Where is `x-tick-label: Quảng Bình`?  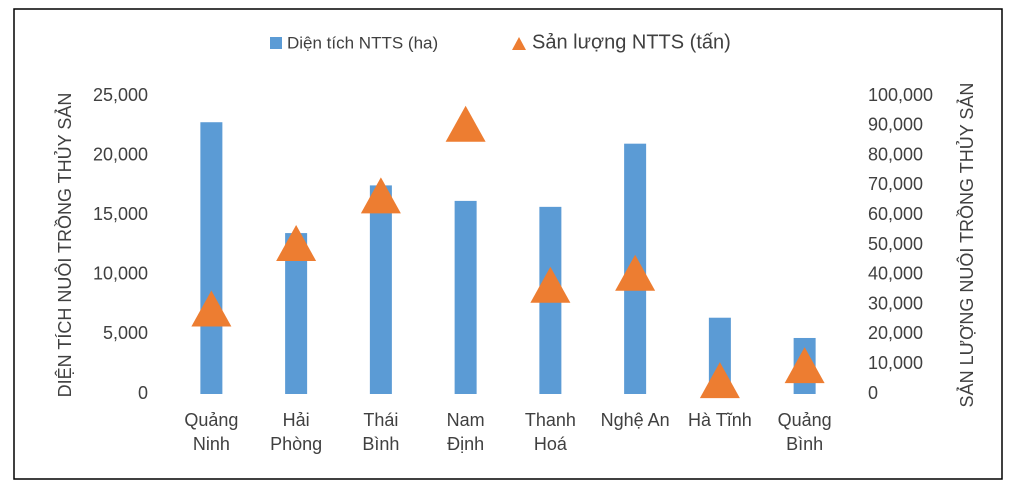 x-tick-label: Quảng Bình is located at coordinates (804, 432).